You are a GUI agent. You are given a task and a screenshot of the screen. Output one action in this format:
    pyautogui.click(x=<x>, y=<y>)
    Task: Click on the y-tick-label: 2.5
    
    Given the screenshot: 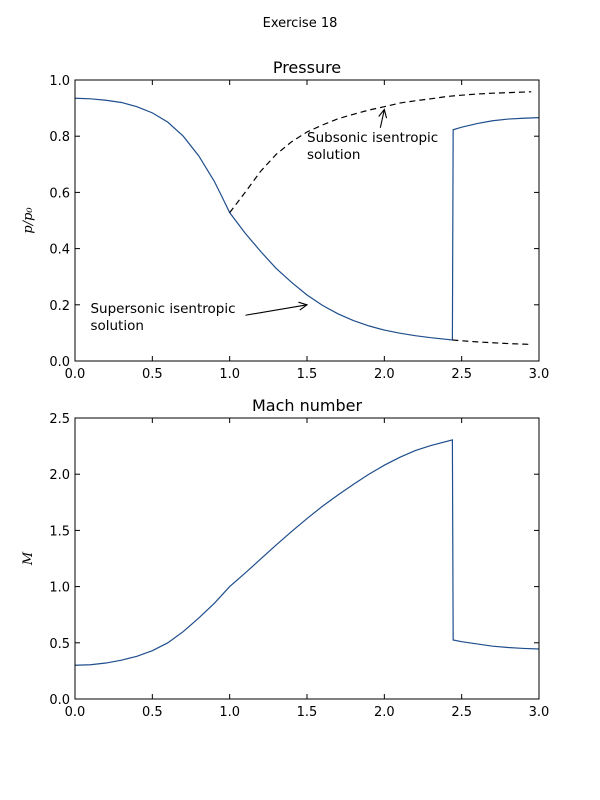 What is the action you would take?
    pyautogui.click(x=59, y=419)
    